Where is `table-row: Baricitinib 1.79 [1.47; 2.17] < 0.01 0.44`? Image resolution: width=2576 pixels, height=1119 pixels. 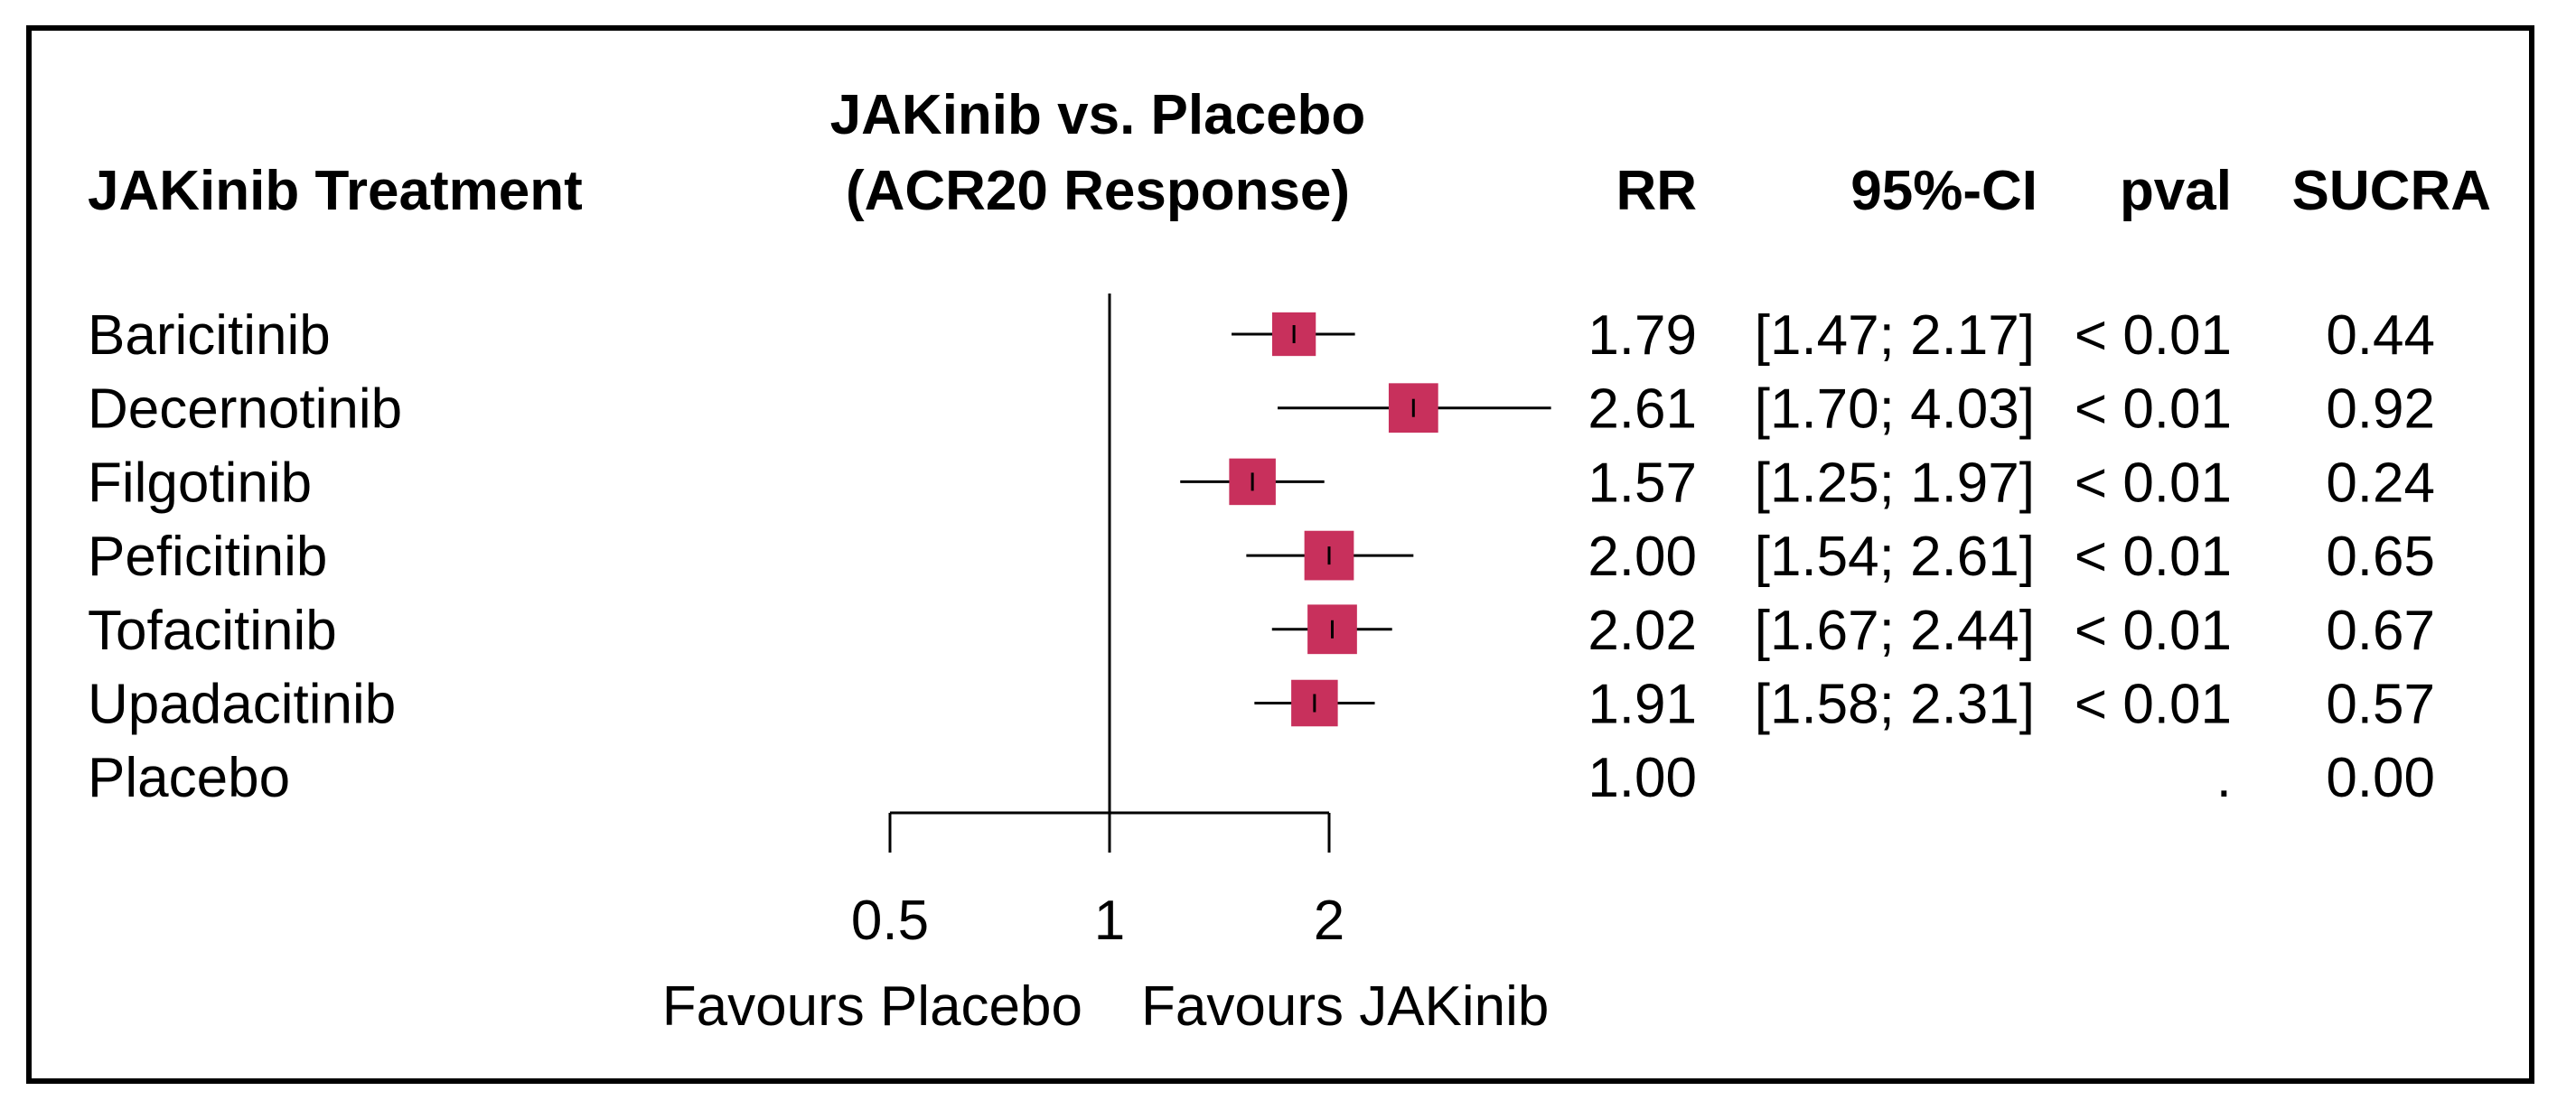
table-row: Baricitinib 1.79 [1.47; 2.17] < 0.01 0.44 is located at coordinates (1261, 336).